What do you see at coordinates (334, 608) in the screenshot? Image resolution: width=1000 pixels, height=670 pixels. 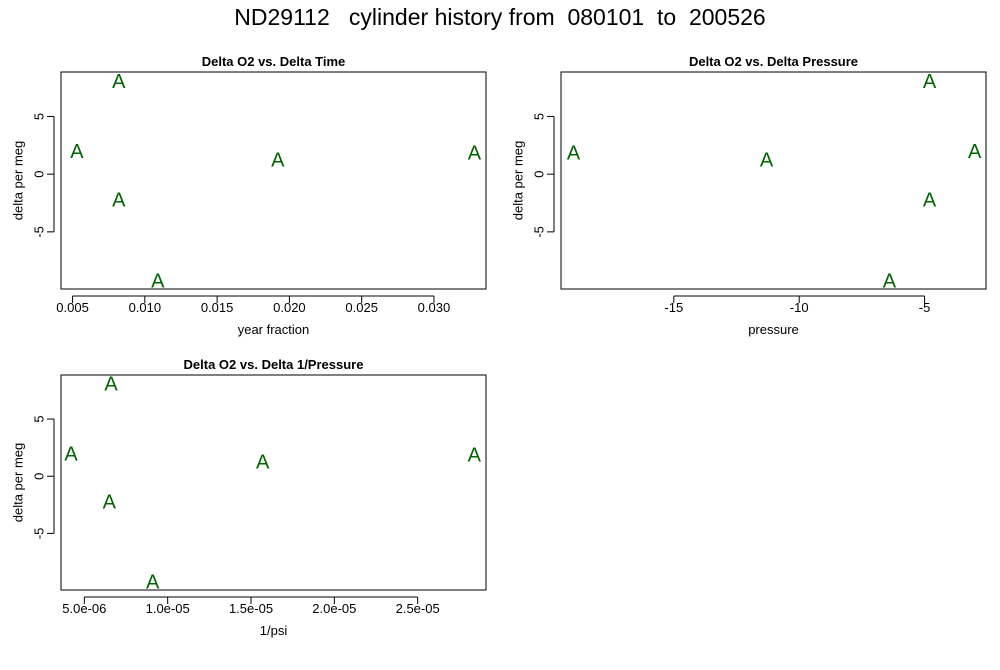 I see `x-tick-label: 2.0e-05` at bounding box center [334, 608].